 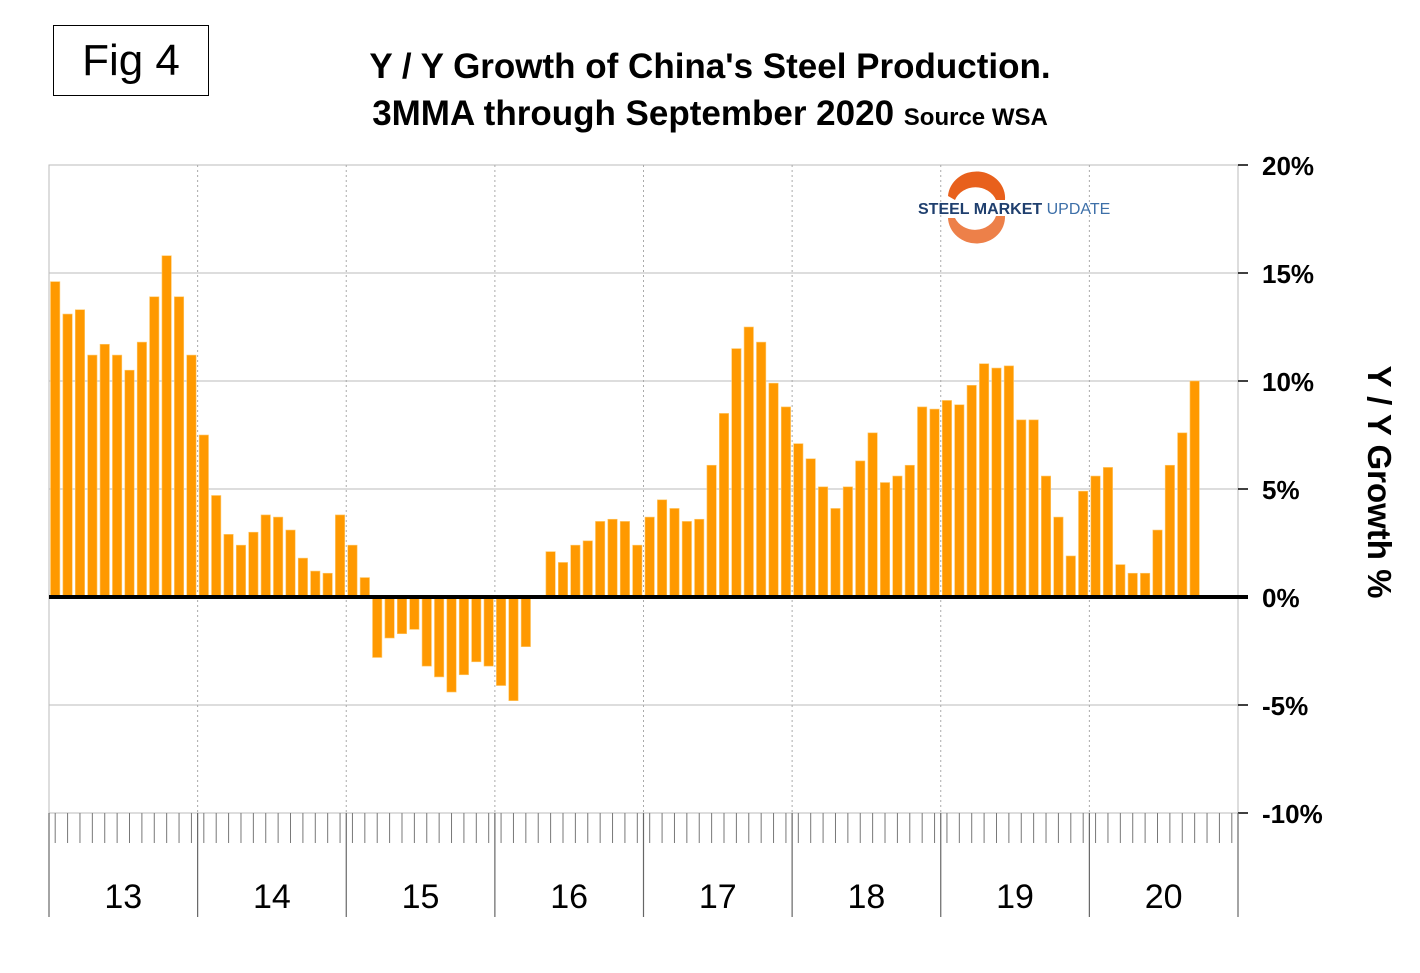 I want to click on year-label: 20, so click(x=1164, y=897).